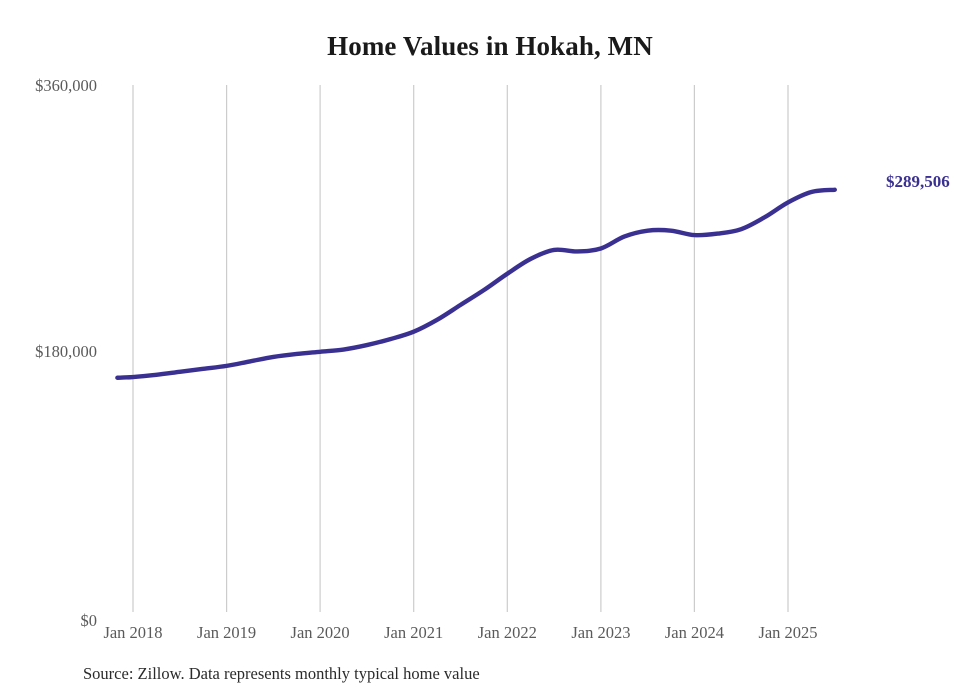 The height and width of the screenshot is (699, 980). I want to click on xtick-label-jan-2019: Jan 2019, so click(227, 632).